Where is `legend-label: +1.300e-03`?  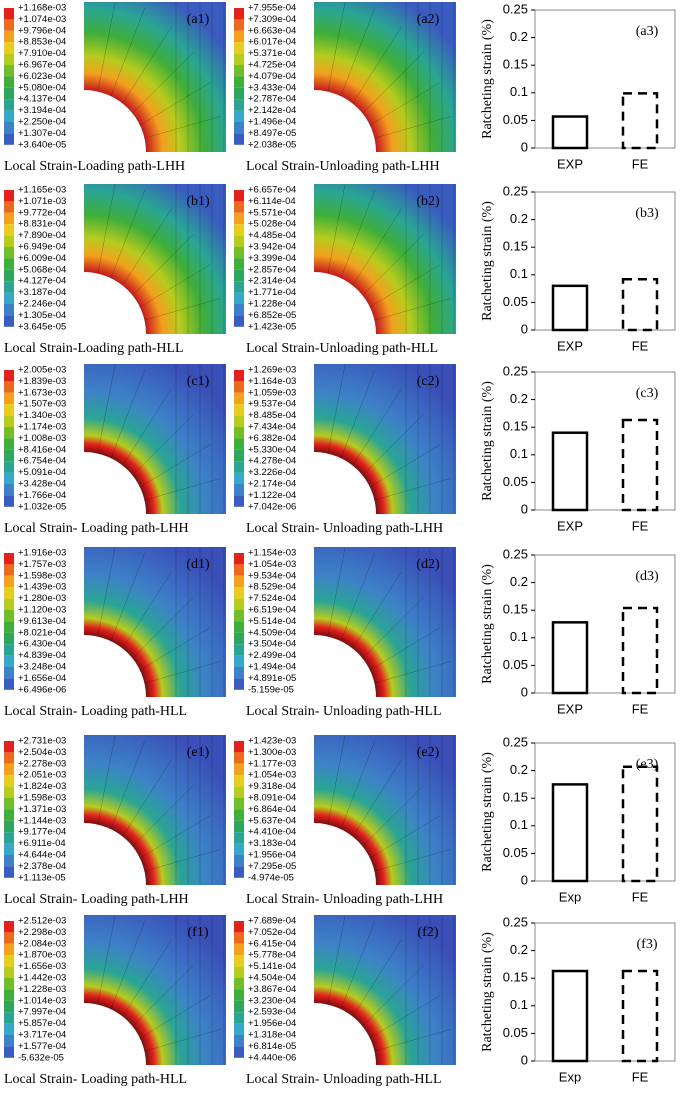 legend-label: +1.300e-03 is located at coordinates (272, 752).